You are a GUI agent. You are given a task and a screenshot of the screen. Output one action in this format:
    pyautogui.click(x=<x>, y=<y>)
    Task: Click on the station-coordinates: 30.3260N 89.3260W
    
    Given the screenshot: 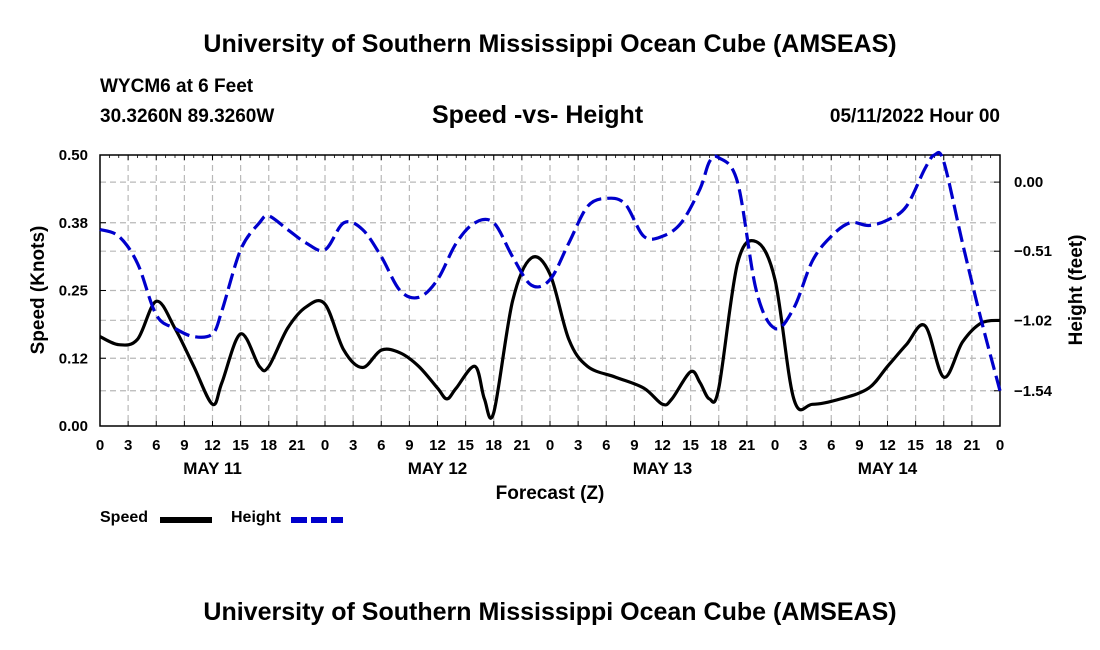 What is the action you would take?
    pyautogui.click(x=187, y=116)
    